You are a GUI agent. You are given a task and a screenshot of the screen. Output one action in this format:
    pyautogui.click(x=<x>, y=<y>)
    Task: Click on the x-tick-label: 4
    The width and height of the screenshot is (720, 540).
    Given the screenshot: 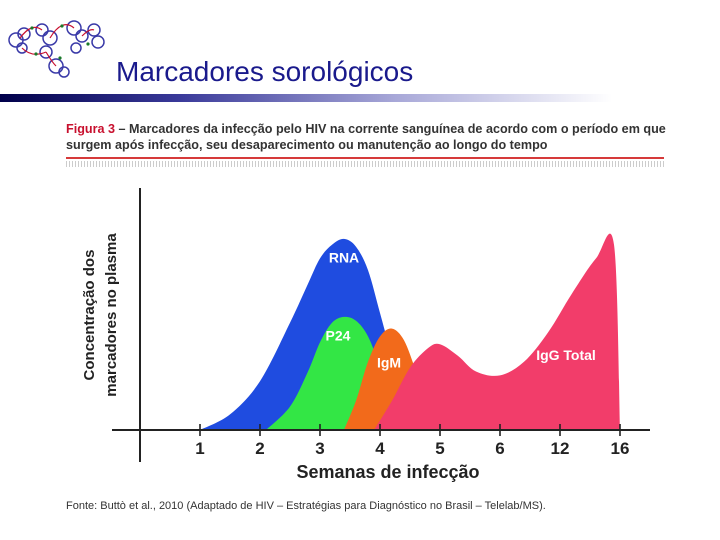 What is the action you would take?
    pyautogui.click(x=380, y=448)
    